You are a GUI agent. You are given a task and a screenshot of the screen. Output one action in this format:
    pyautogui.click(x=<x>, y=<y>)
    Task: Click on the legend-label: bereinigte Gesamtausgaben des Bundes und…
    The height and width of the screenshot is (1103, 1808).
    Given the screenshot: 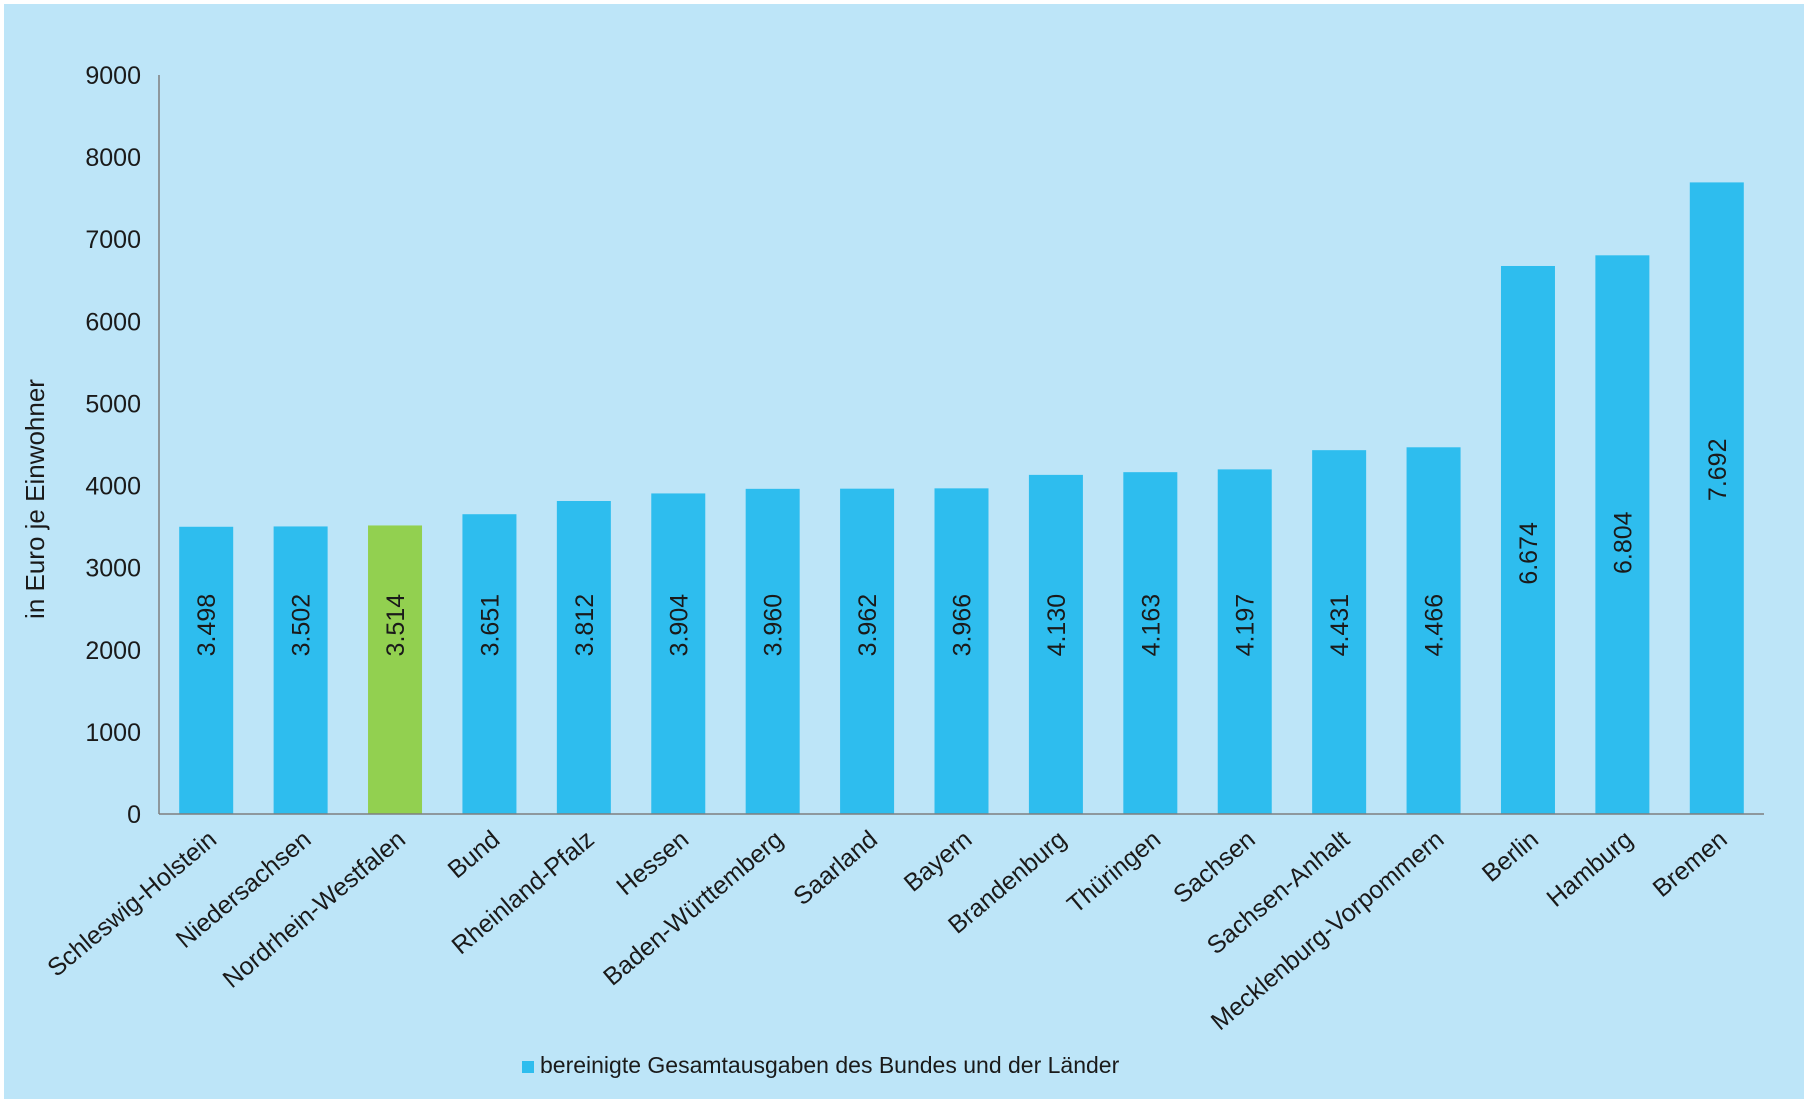 What is the action you would take?
    pyautogui.click(x=830, y=1065)
    